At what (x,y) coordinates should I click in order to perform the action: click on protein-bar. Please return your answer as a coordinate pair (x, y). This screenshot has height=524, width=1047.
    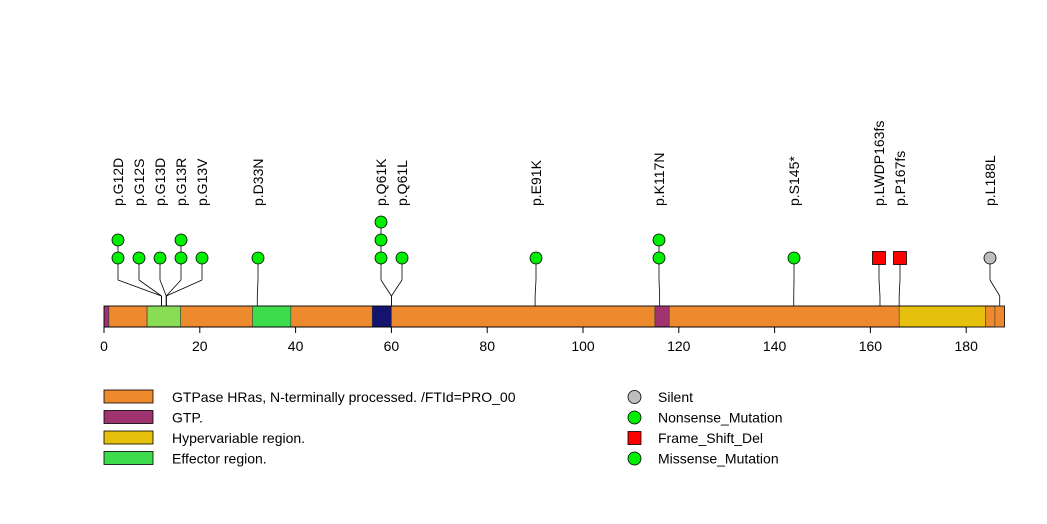
    Looking at the image, I should click on (554, 316).